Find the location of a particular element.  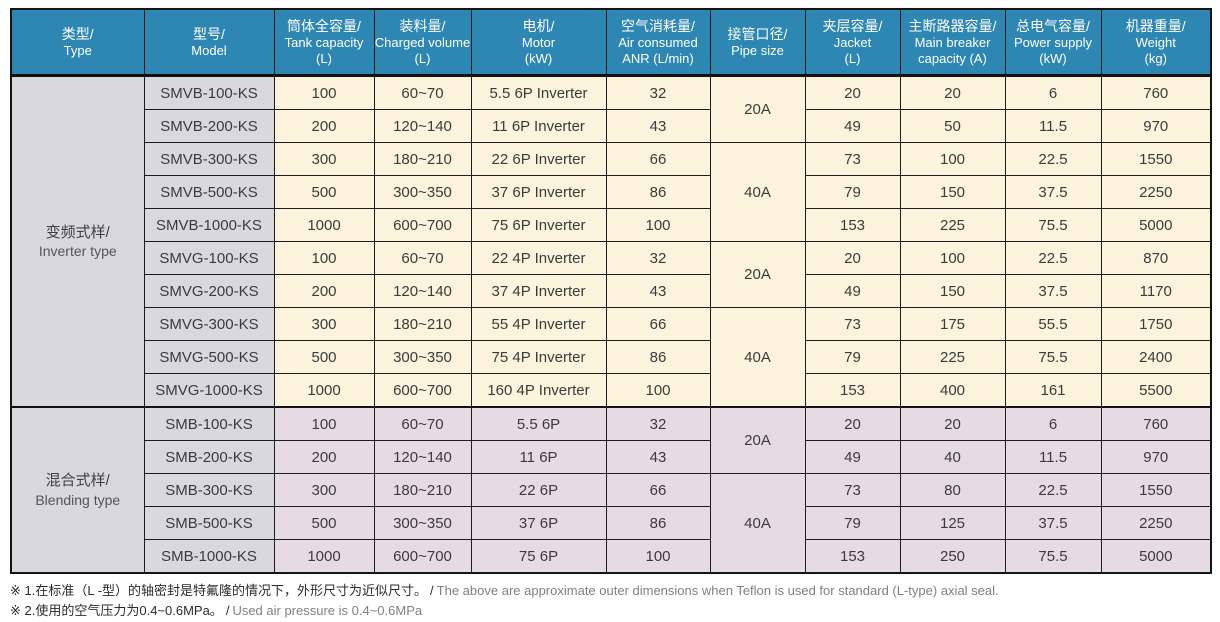

jacket-cell: 20 is located at coordinates (852, 258).